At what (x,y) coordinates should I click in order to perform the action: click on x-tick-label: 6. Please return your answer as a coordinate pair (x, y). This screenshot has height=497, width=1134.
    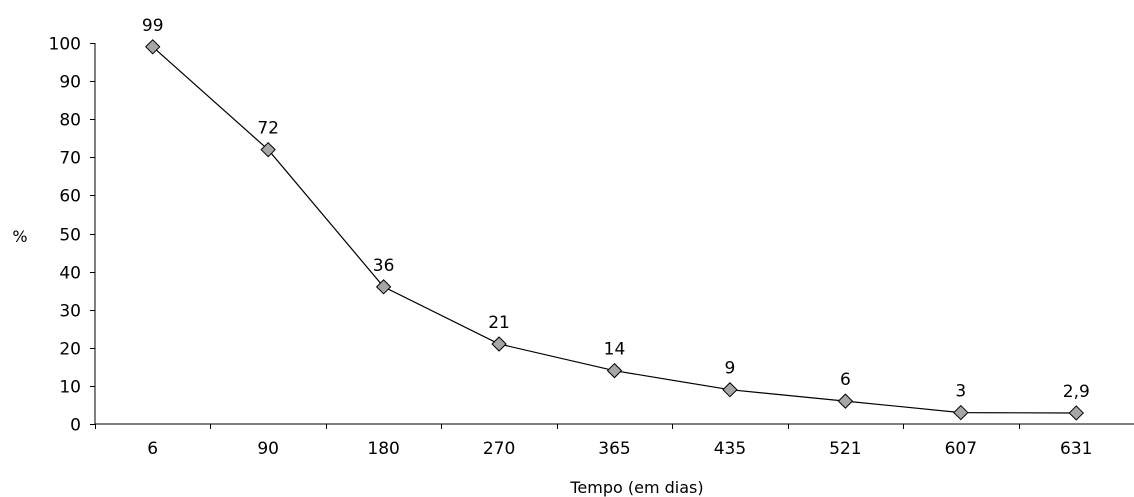
    Looking at the image, I should click on (152, 449).